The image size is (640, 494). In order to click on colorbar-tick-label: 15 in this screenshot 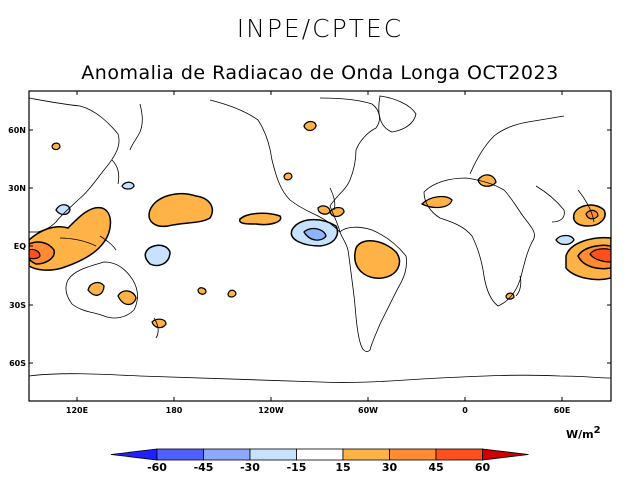, I will do `click(342, 467)`.